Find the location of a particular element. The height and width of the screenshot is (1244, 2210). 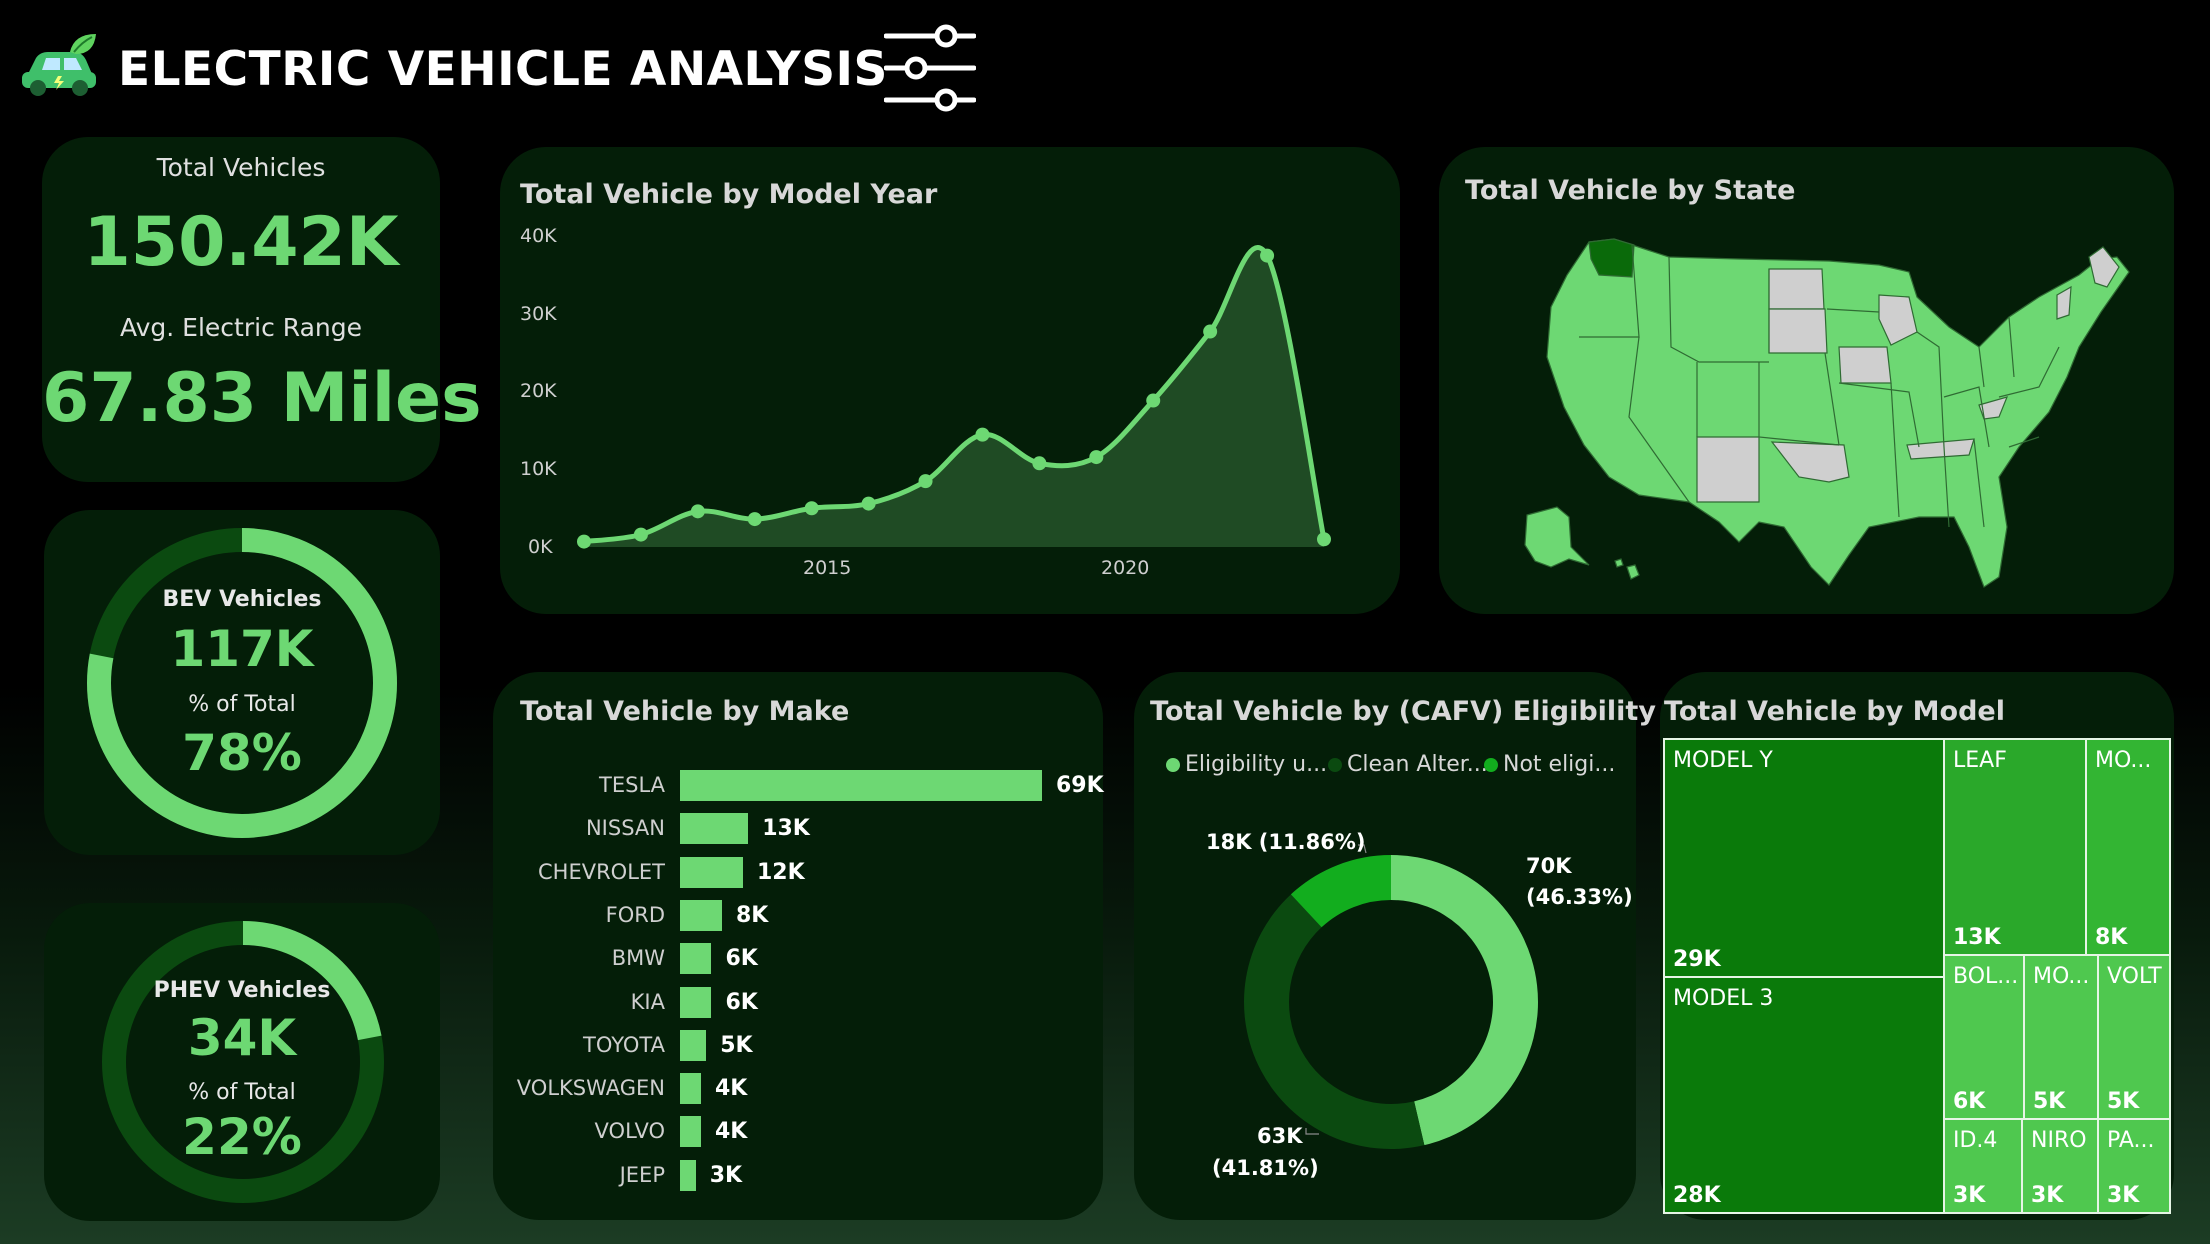

treemap-cell: MO... 8K is located at coordinates (2128, 847).